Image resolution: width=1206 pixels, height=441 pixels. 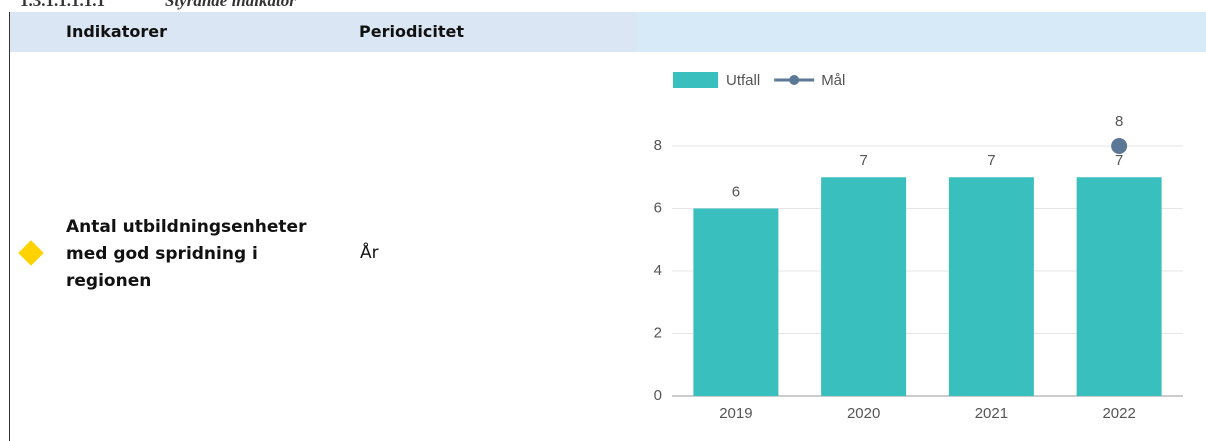 What do you see at coordinates (833, 80) in the screenshot?
I see `legend-label: Mål` at bounding box center [833, 80].